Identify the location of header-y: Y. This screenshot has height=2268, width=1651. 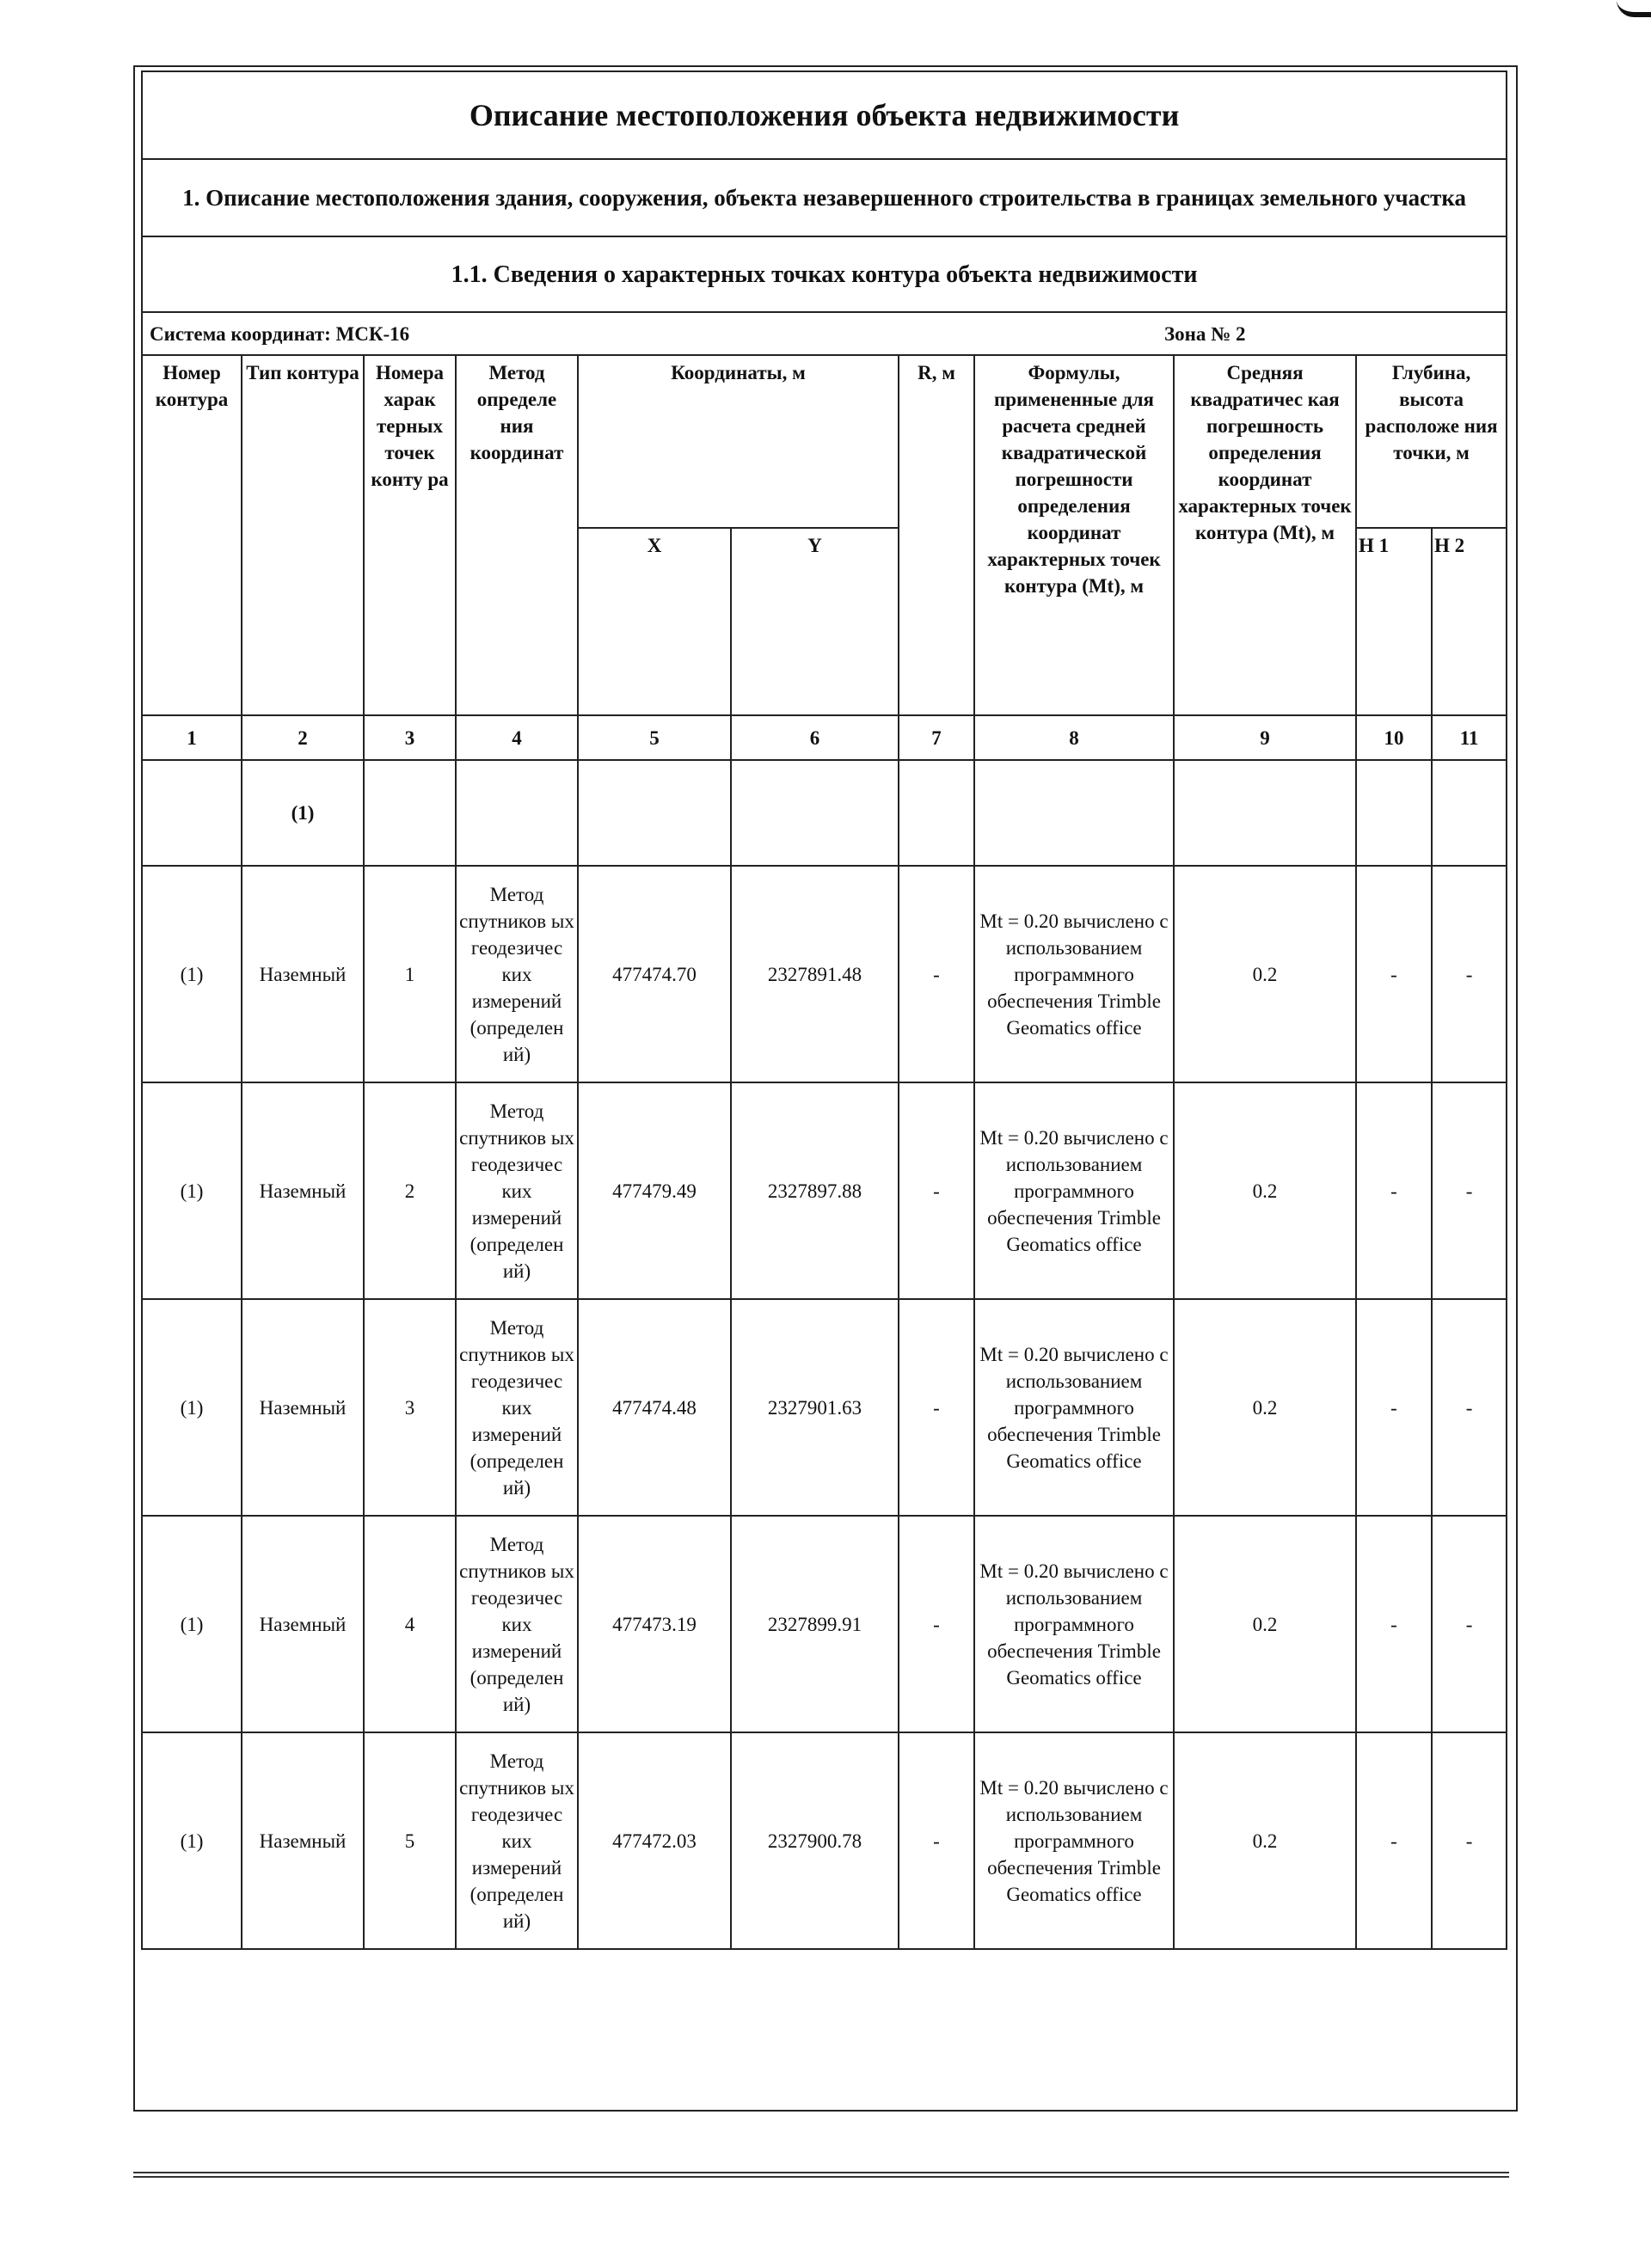
(814, 621).